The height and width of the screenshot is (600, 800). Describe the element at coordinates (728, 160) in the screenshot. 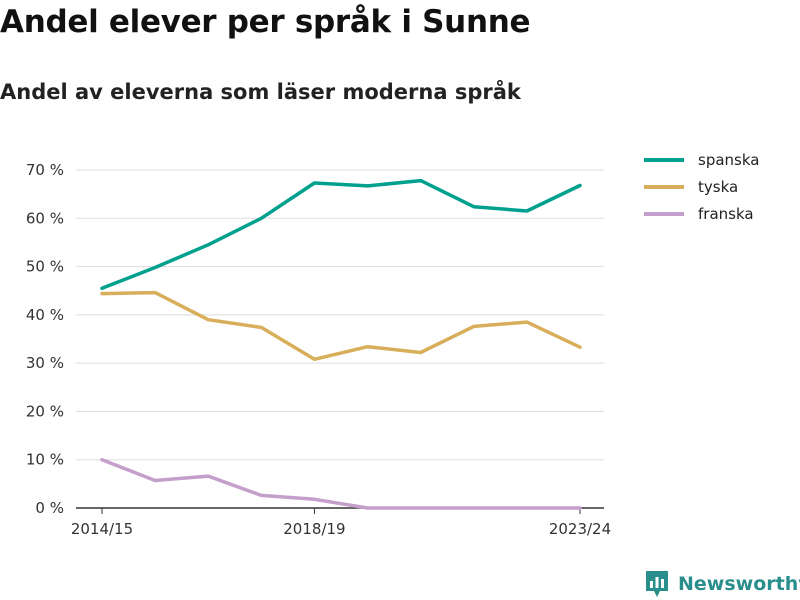

I see `legend-label-spanska: spanska` at that location.